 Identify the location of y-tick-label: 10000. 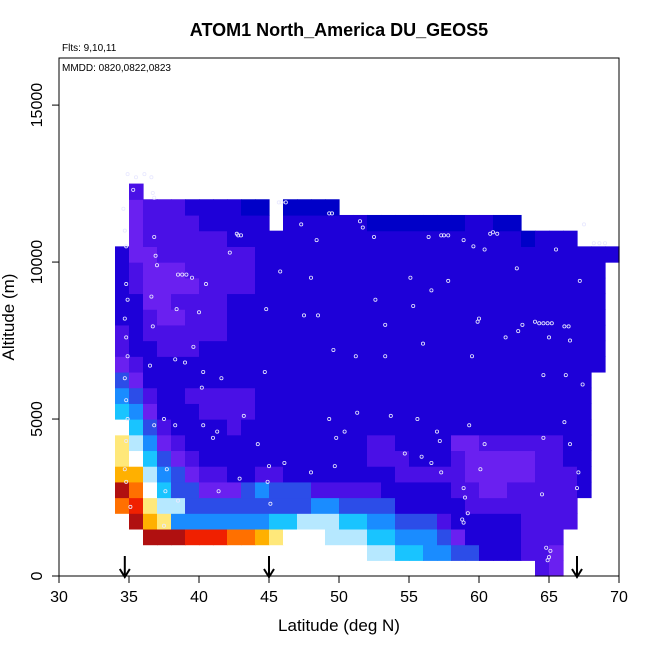
(37, 262).